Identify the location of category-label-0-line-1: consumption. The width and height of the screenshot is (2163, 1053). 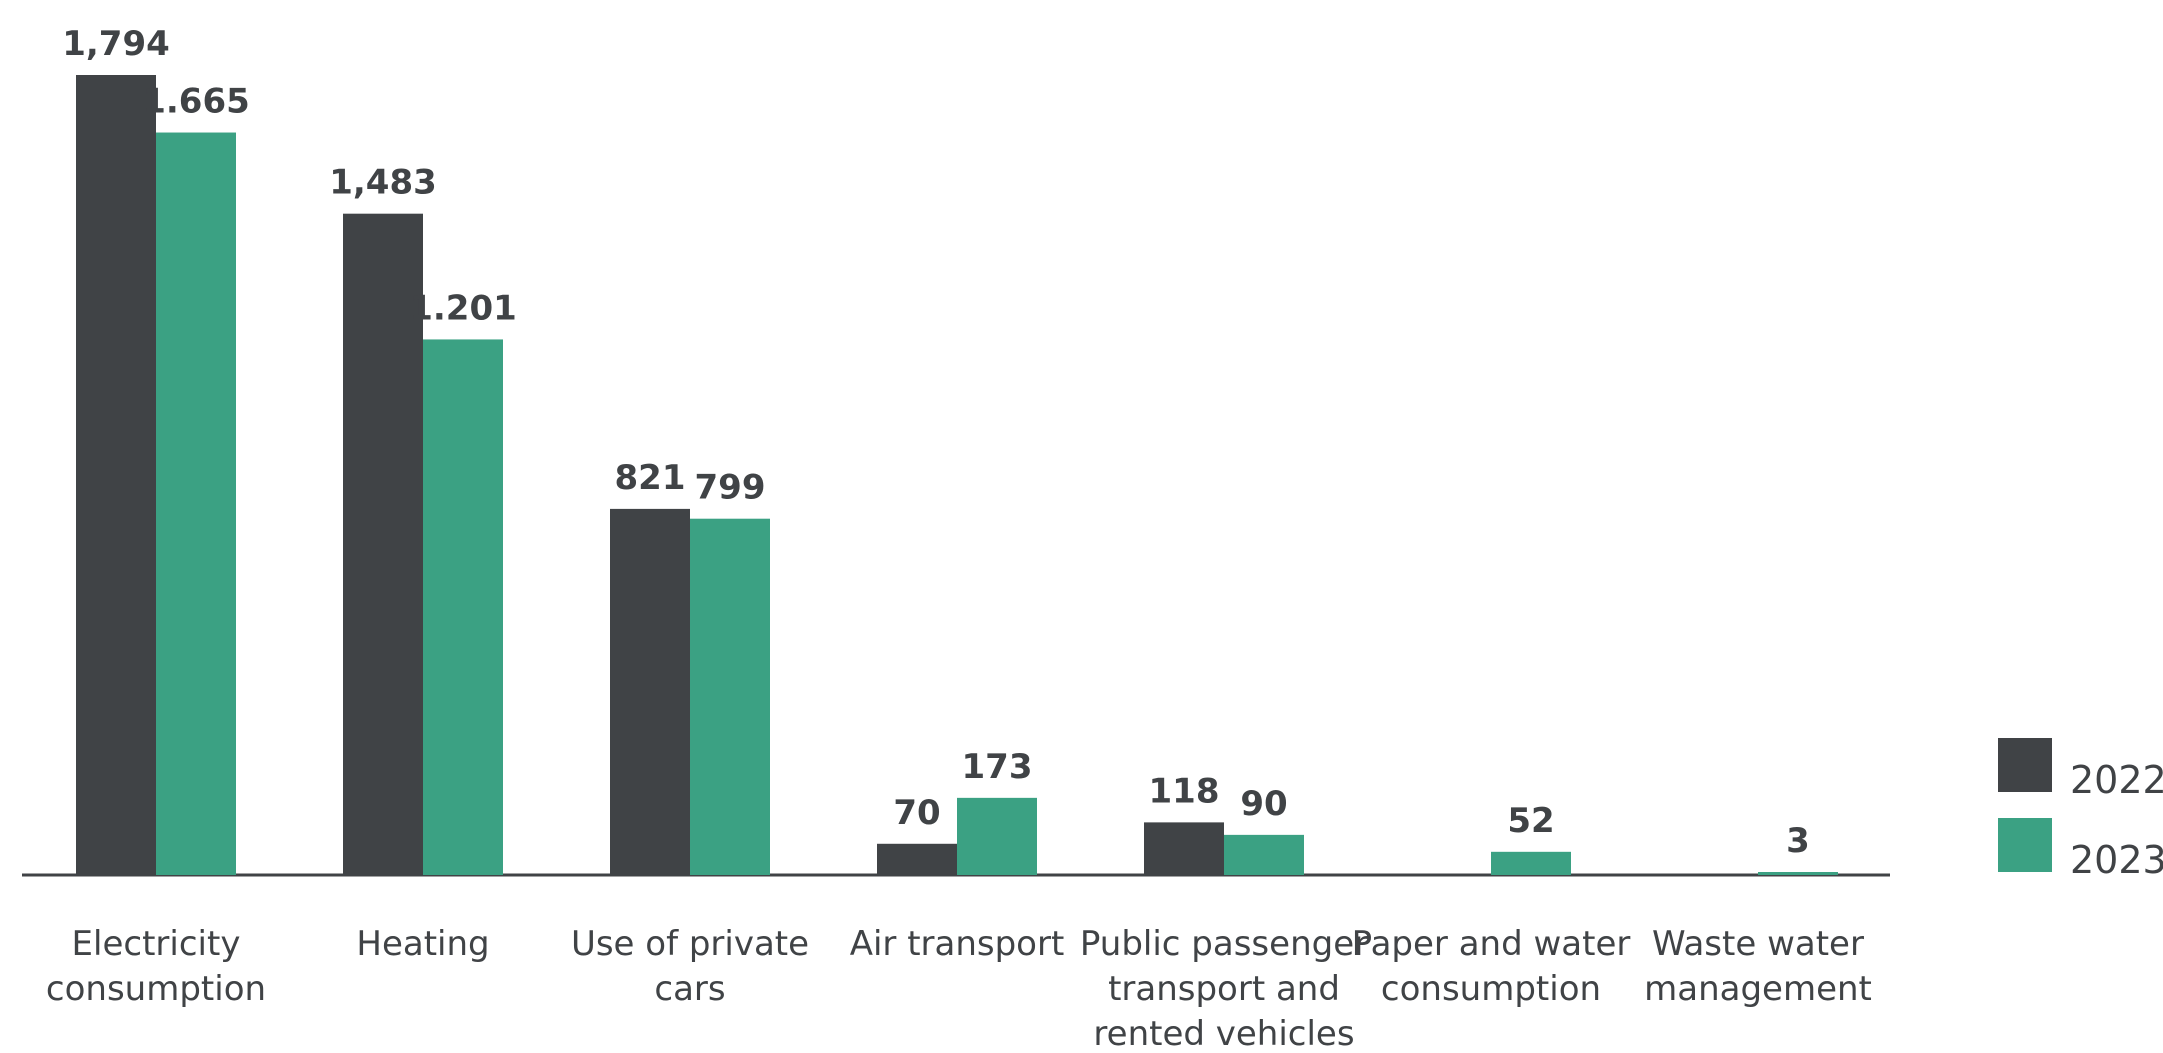
(156, 989).